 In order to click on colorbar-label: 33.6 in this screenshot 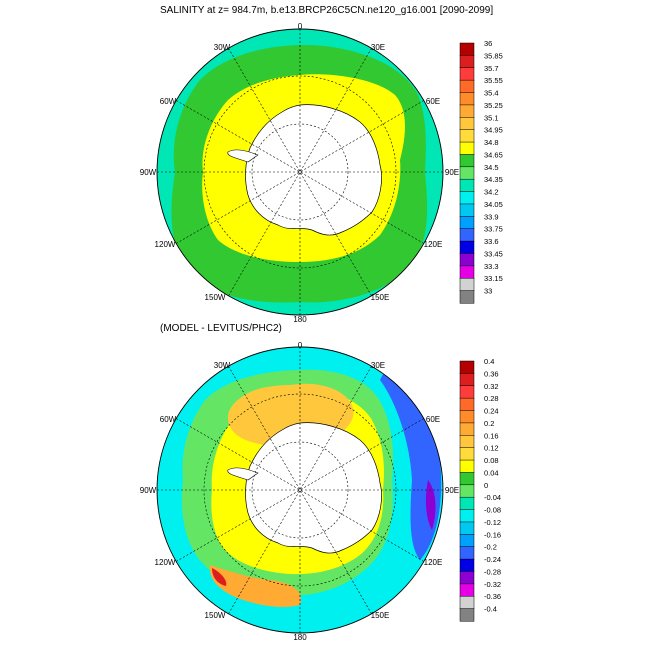, I will do `click(491, 241)`.